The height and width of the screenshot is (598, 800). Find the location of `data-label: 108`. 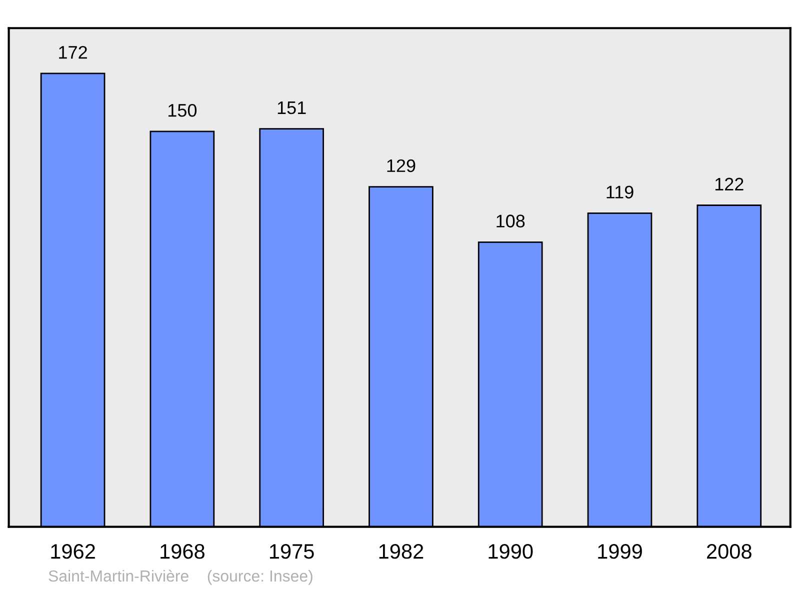

data-label: 108 is located at coordinates (510, 221).